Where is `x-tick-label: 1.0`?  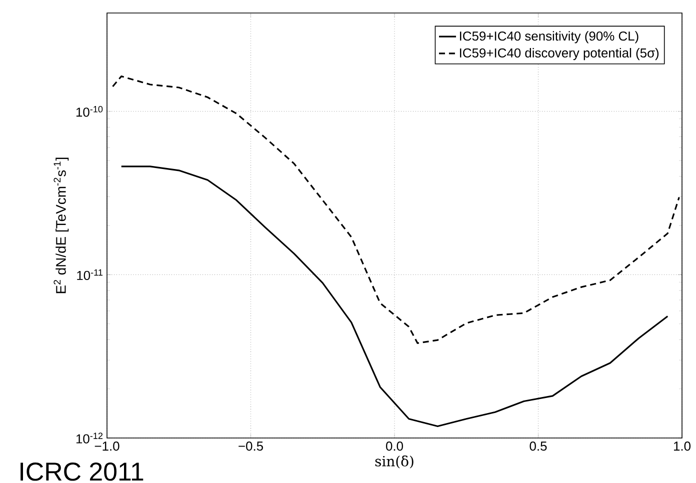 x-tick-label: 1.0 is located at coordinates (682, 446).